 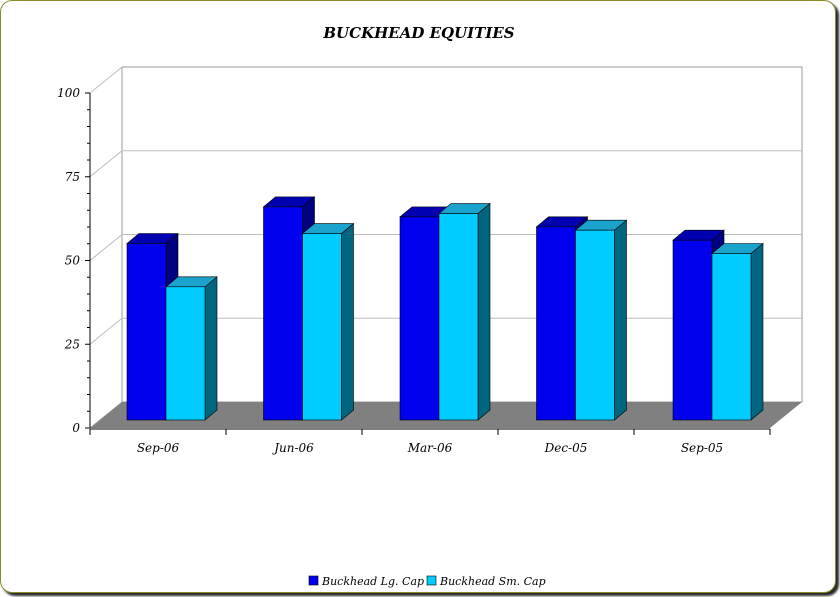 What do you see at coordinates (68, 93) in the screenshot?
I see `y-tick-label: 100` at bounding box center [68, 93].